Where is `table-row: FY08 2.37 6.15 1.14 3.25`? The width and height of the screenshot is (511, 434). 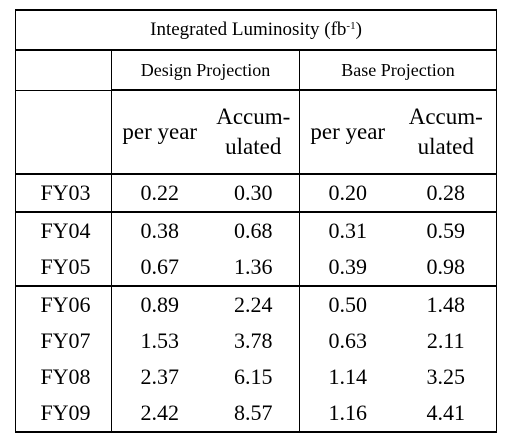 table-row: FY08 2.37 6.15 1.14 3.25 is located at coordinates (256, 377).